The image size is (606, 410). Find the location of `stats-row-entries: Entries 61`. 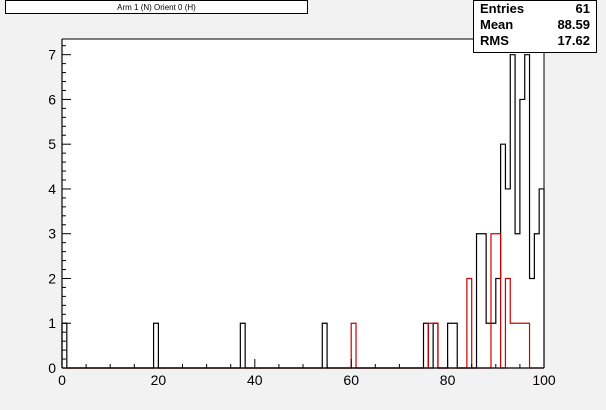

stats-row-entries: Entries 61 is located at coordinates (535, 9).